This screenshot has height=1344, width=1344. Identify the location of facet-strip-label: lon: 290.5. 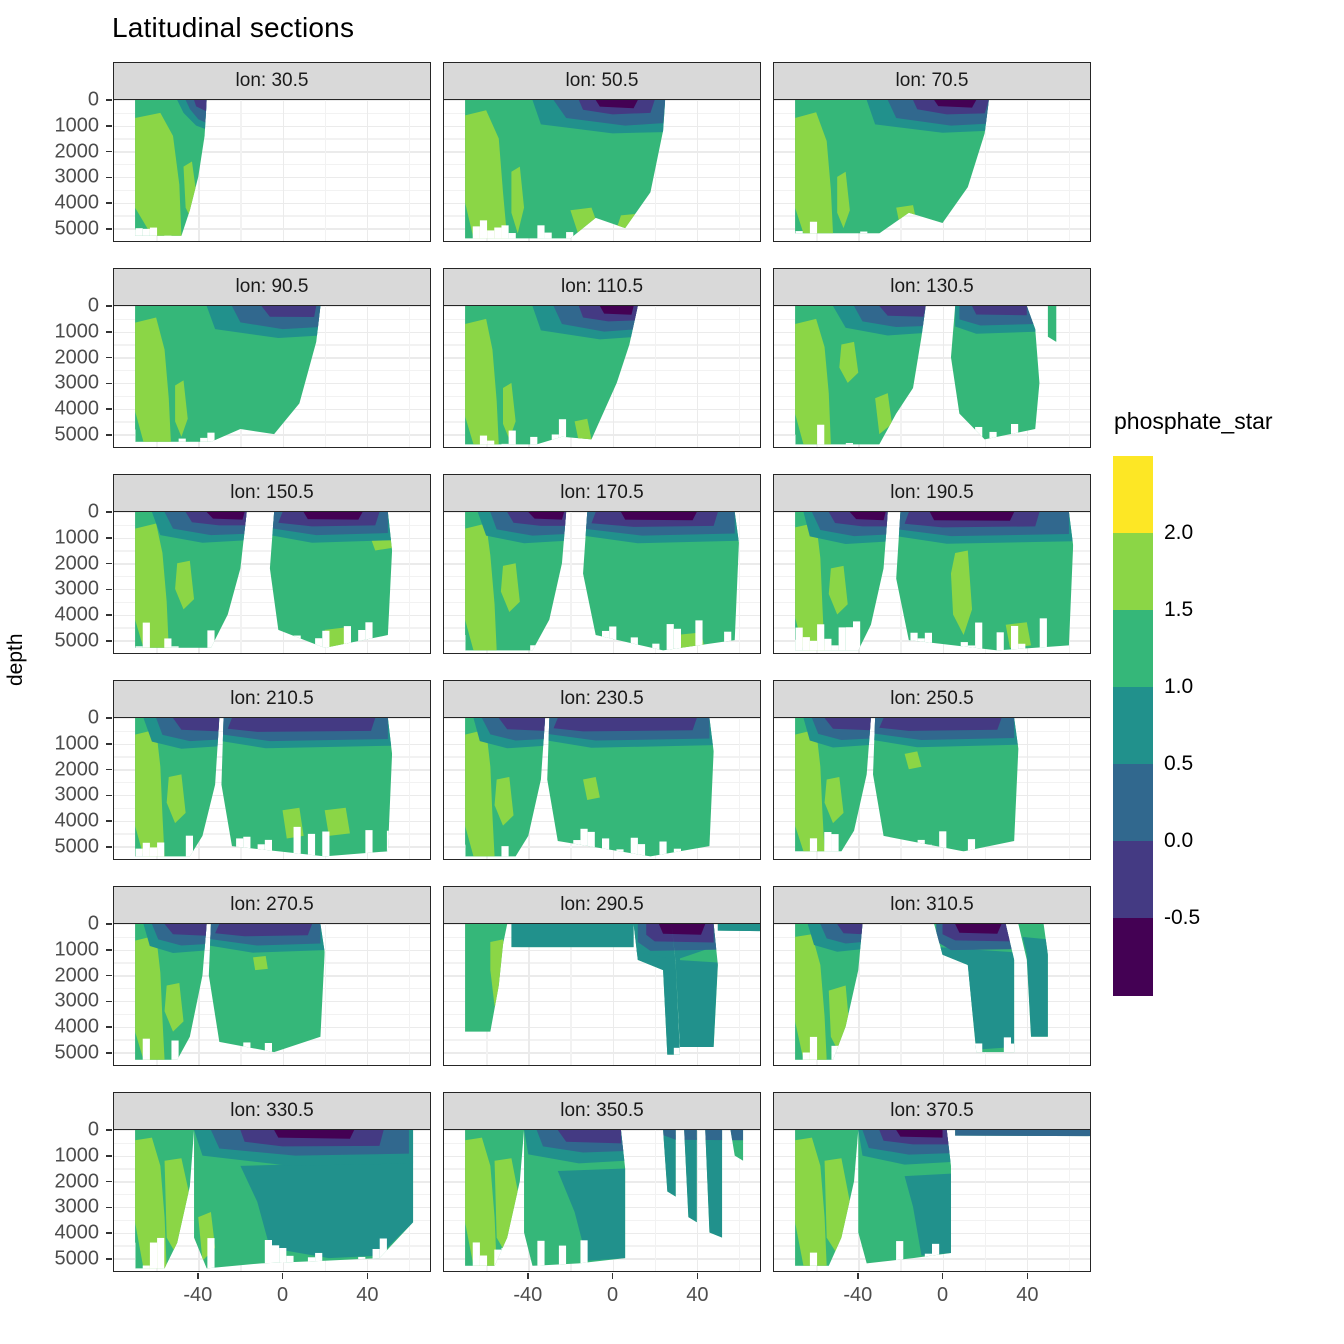
(602, 904).